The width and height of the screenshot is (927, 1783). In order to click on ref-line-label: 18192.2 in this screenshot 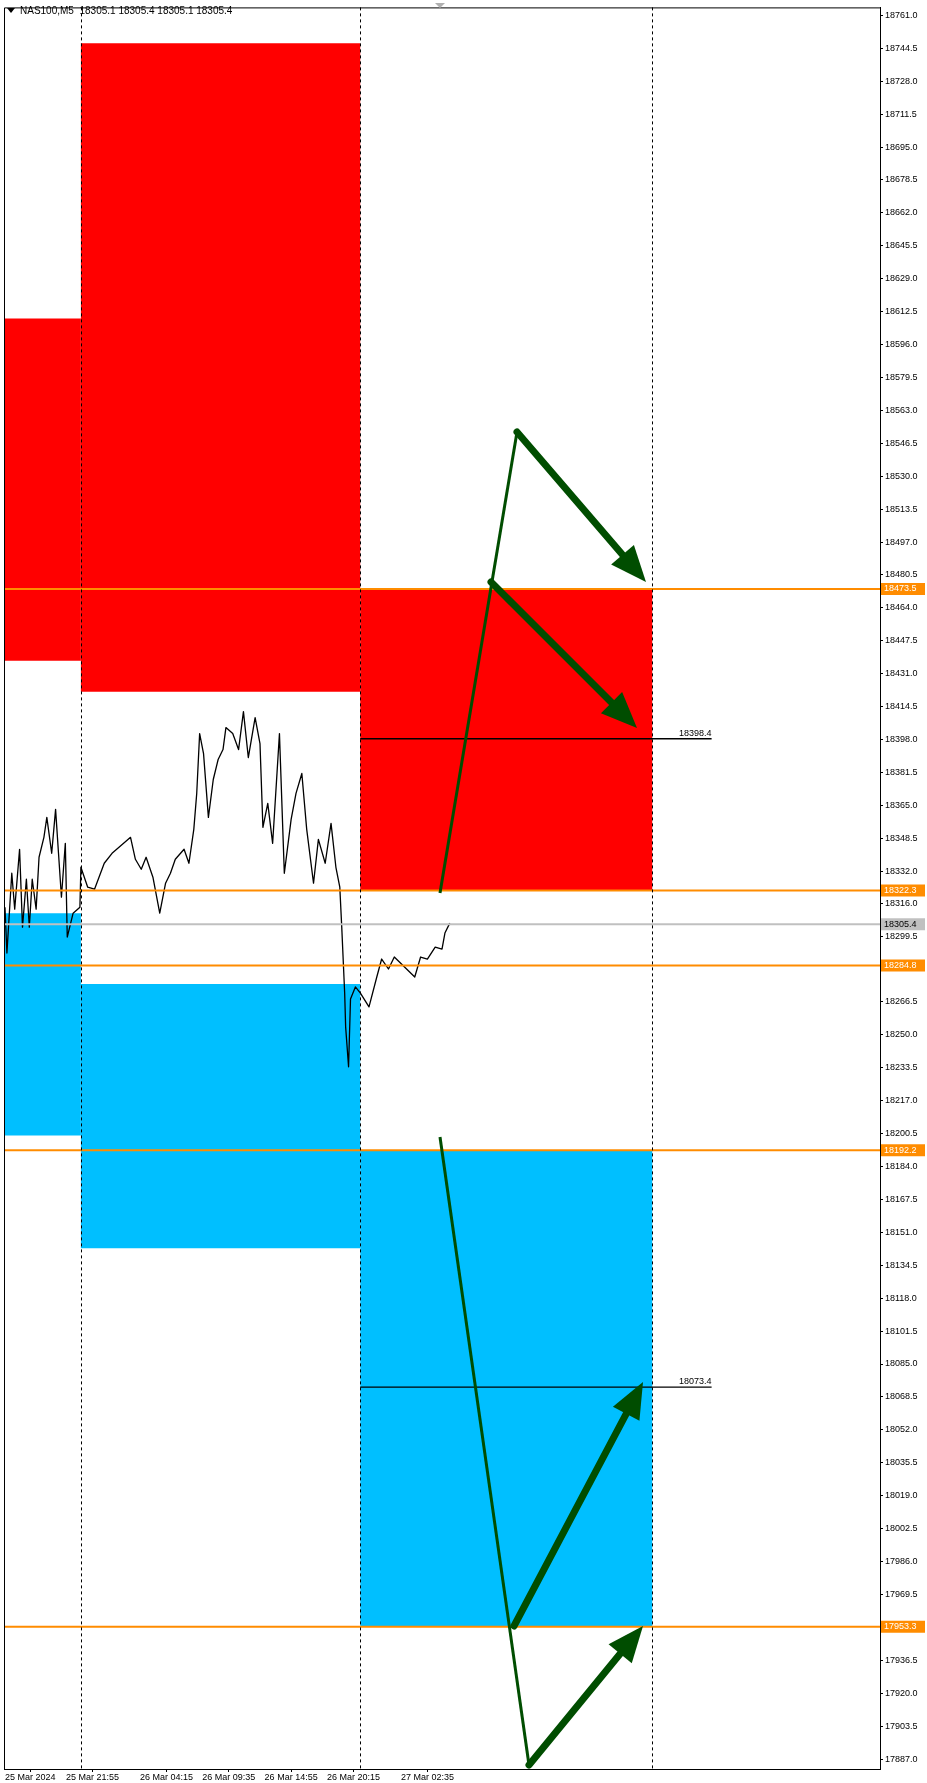, I will do `click(900, 1149)`.